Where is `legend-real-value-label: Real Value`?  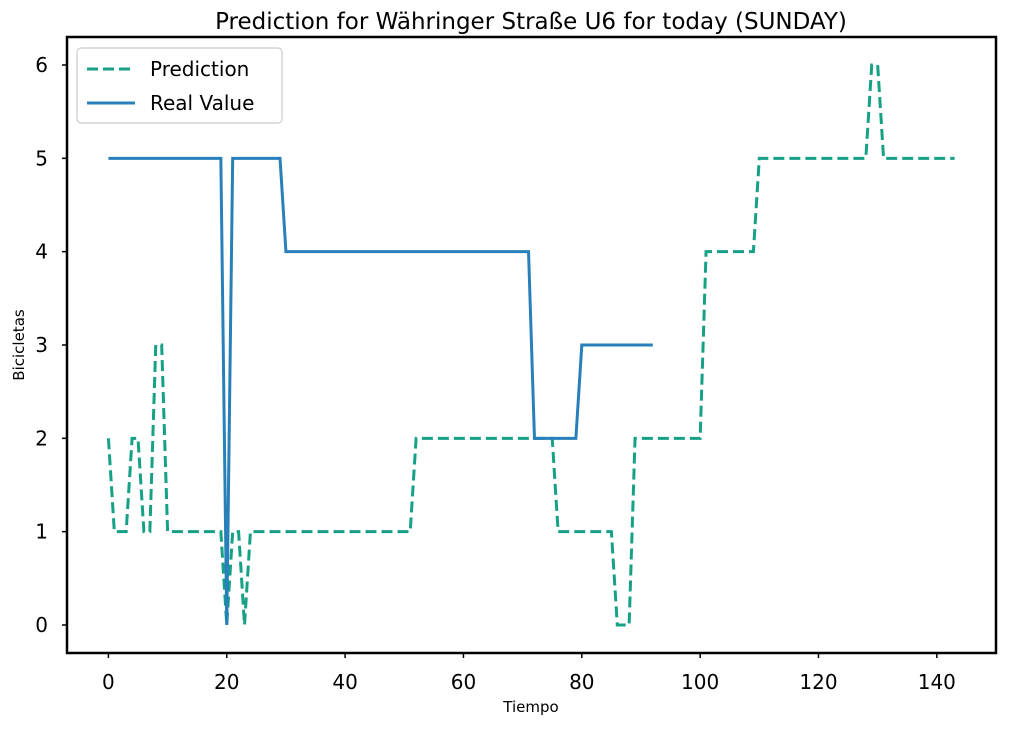 legend-real-value-label: Real Value is located at coordinates (202, 103).